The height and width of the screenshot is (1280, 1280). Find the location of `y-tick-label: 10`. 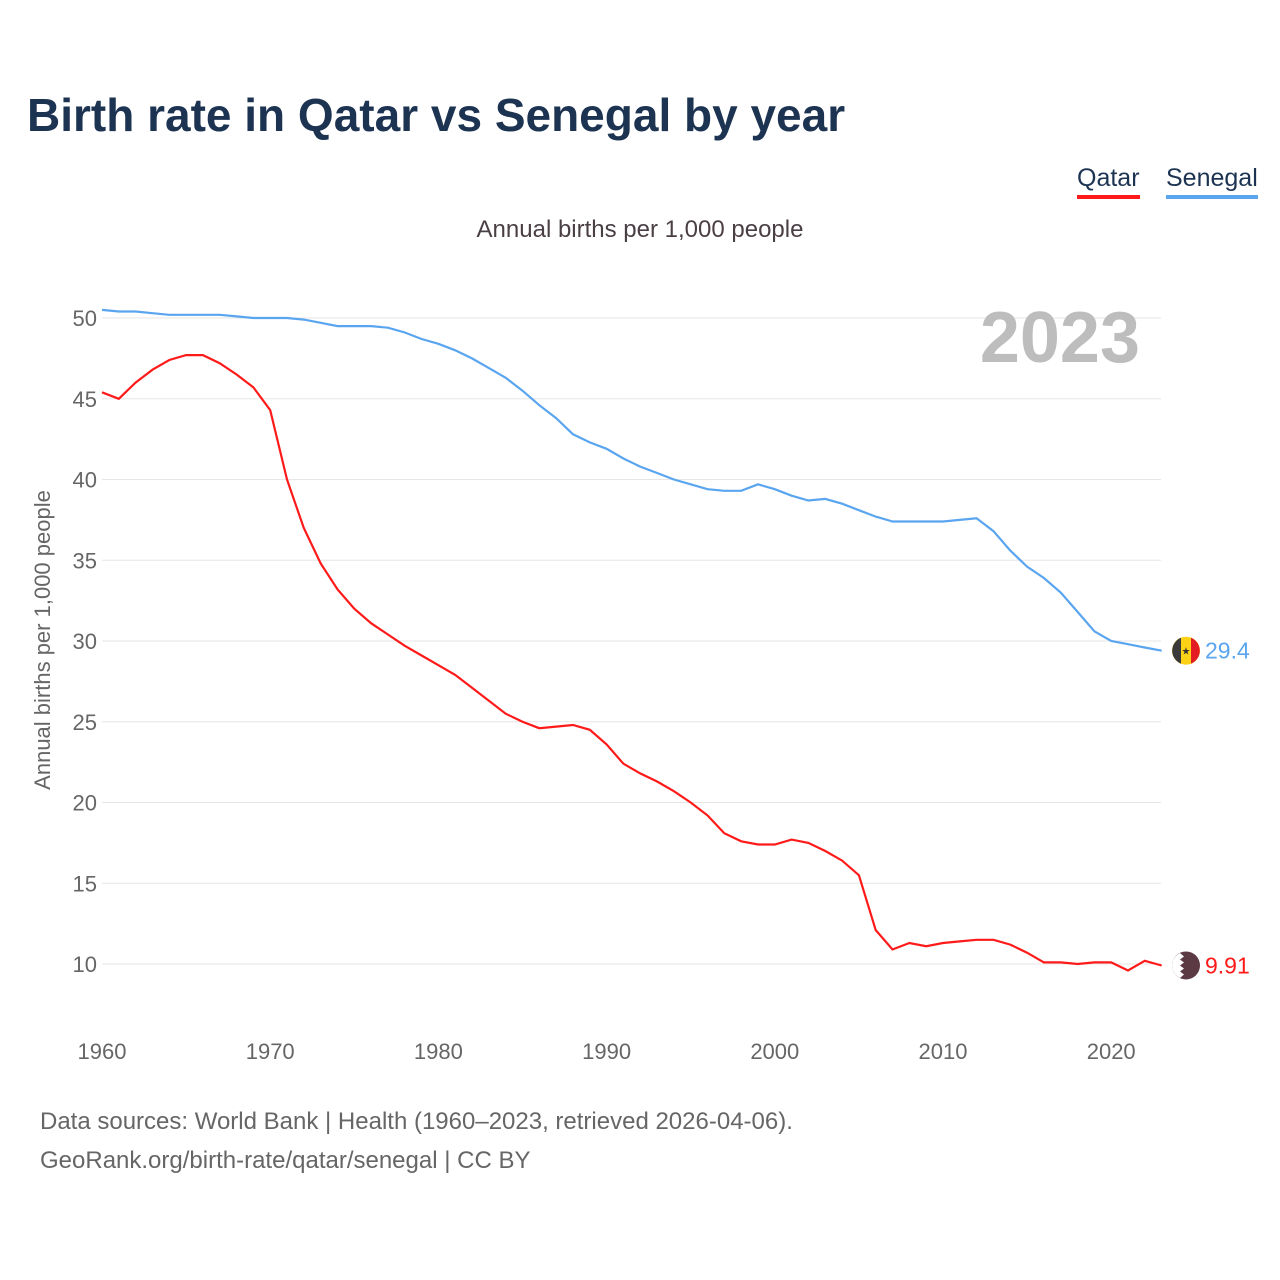

y-tick-label: 10 is located at coordinates (85, 964).